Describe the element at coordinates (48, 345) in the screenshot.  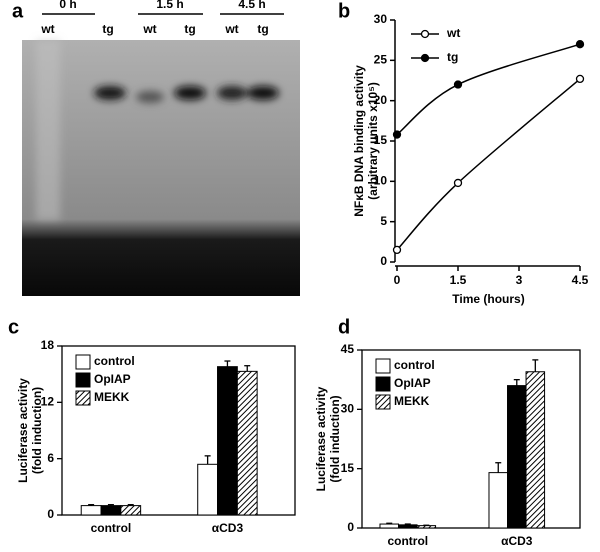
I see `y-tick-label: 18` at that location.